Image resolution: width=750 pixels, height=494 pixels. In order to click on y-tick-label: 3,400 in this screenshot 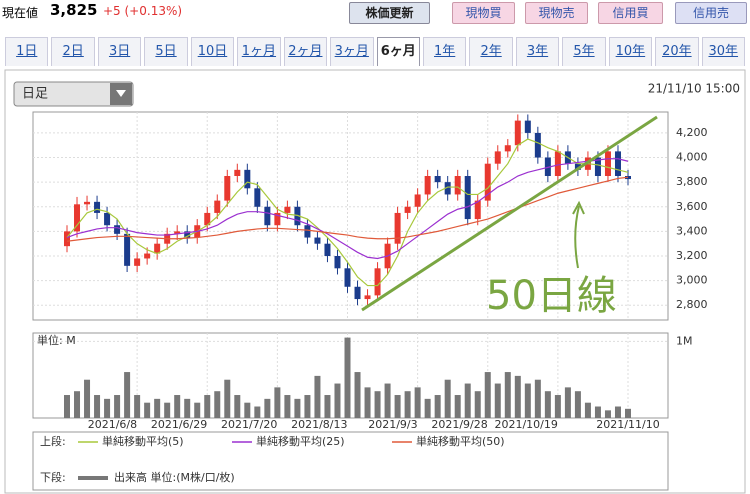, I will do `click(692, 230)`.